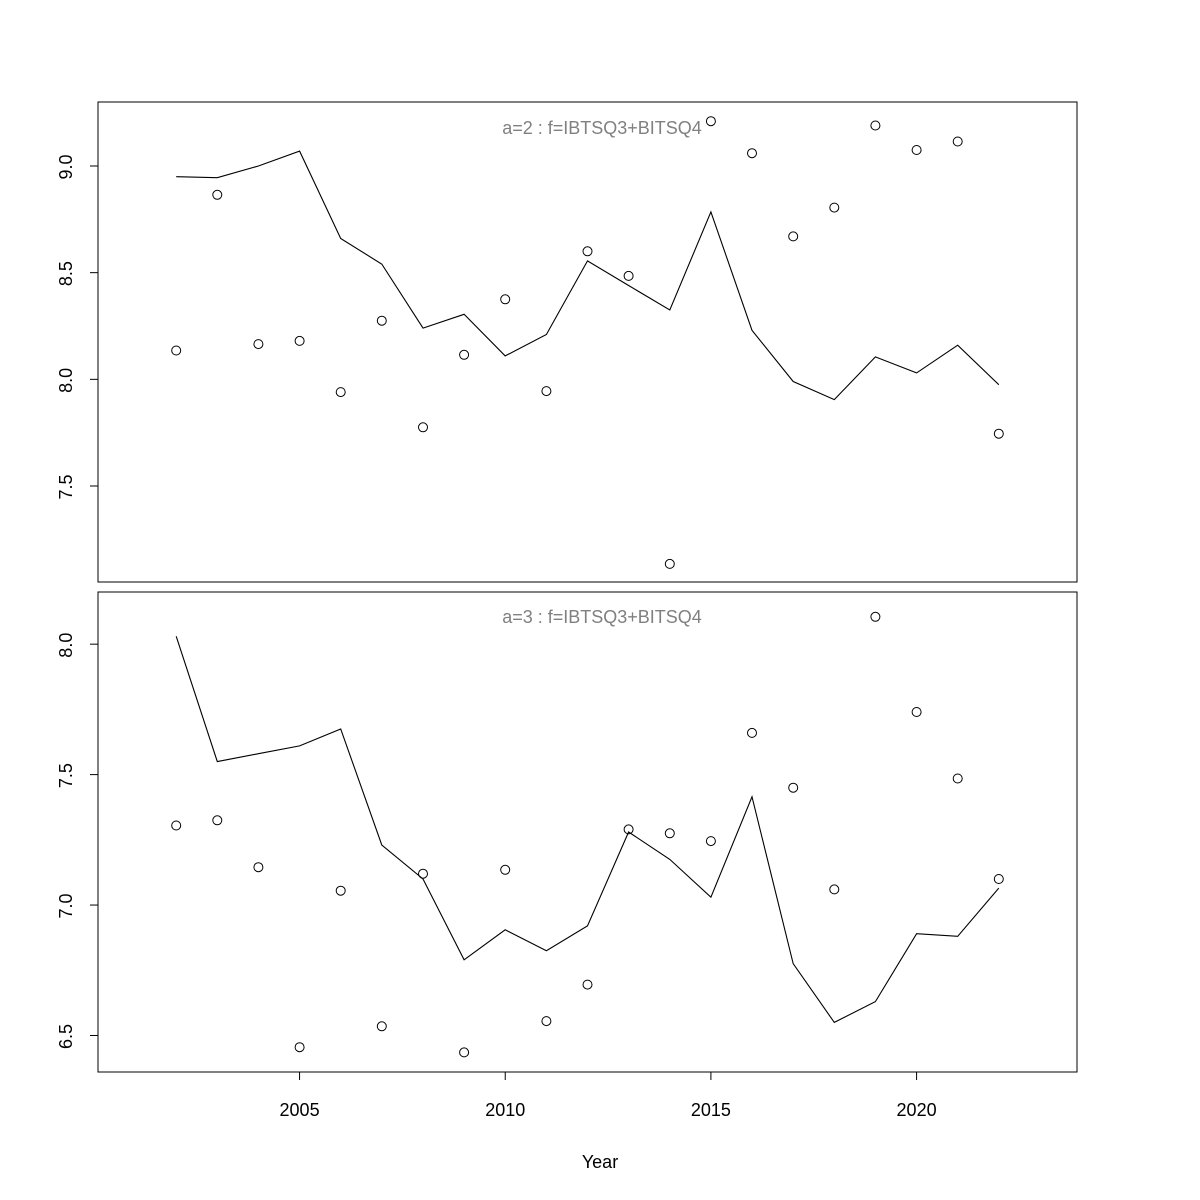 This screenshot has height=1200, width=1200. Describe the element at coordinates (957, 141) in the screenshot. I see `panel-a2-point-2021` at that location.